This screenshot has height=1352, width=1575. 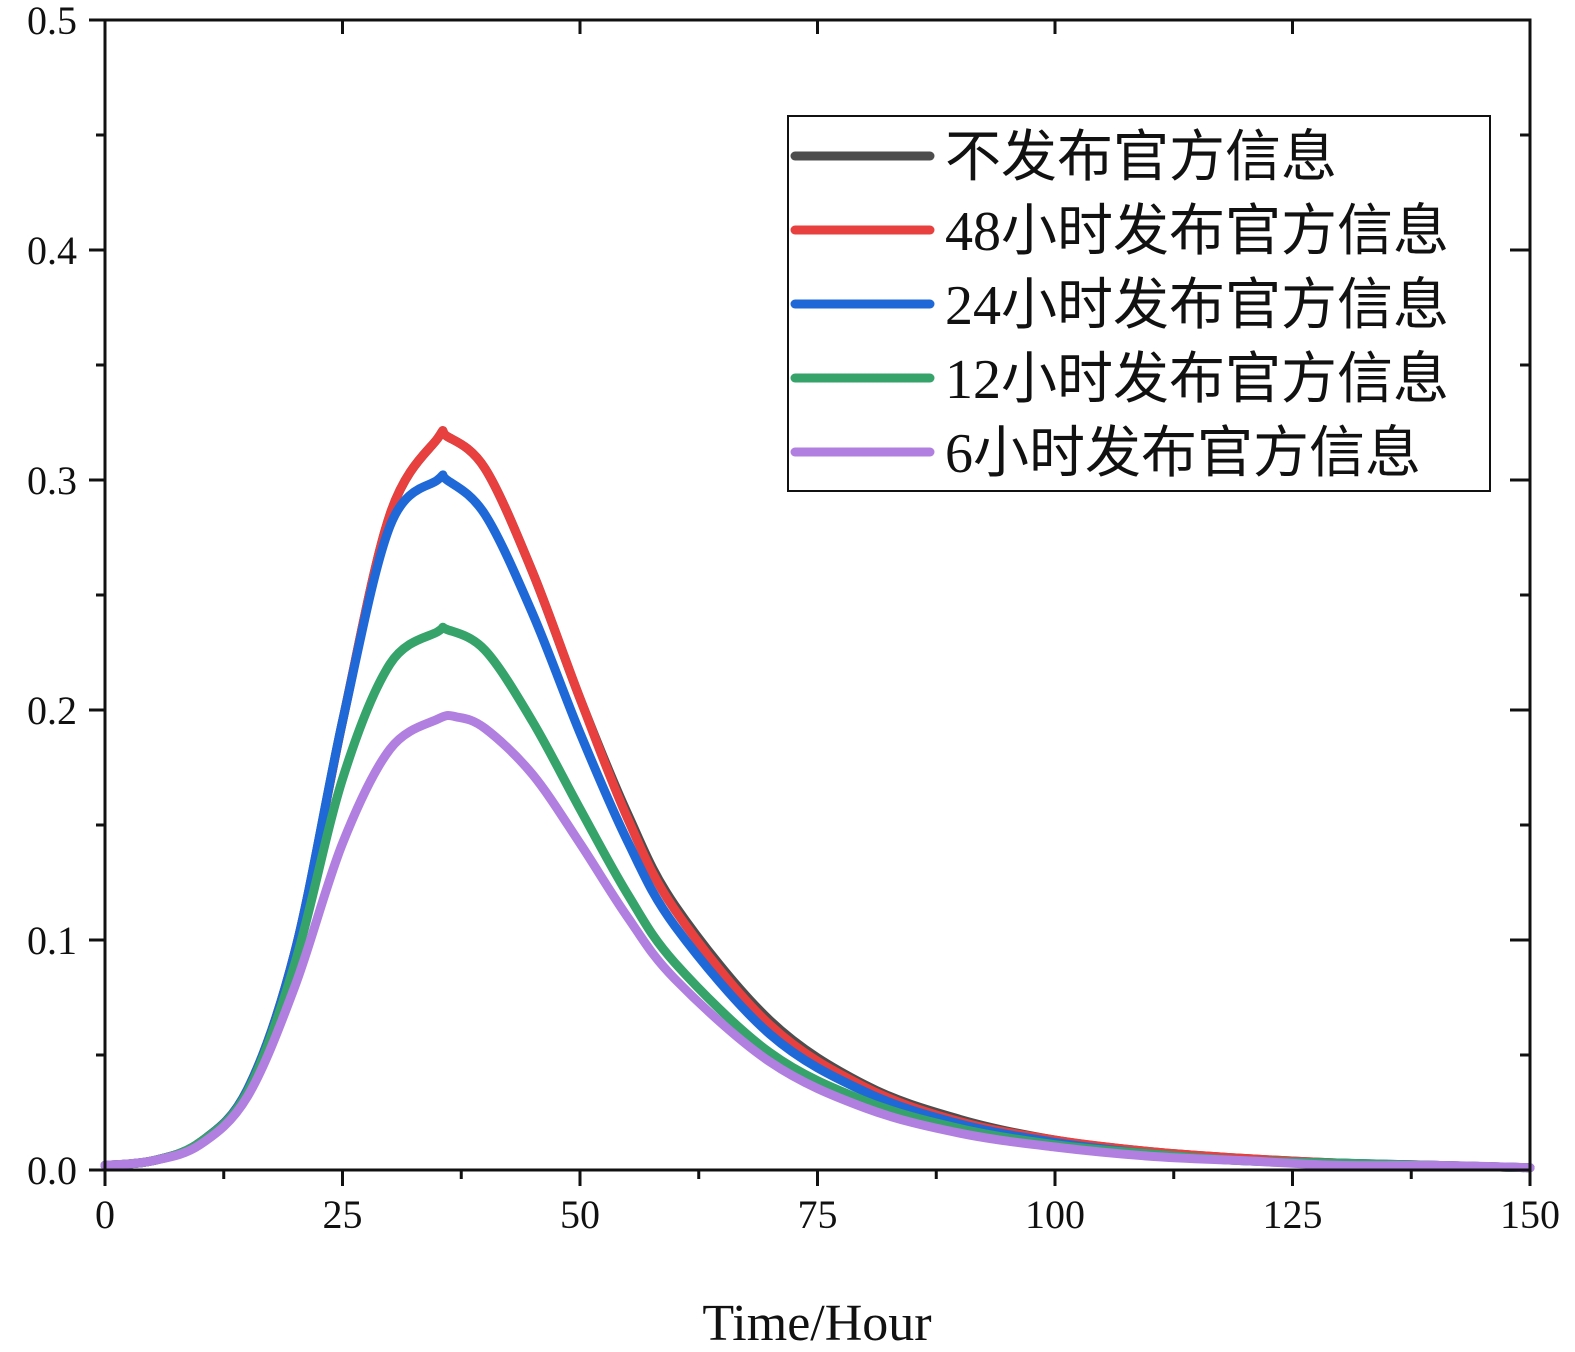 I want to click on legend-item-3: 12小时发布官方信息, so click(x=1119, y=380).